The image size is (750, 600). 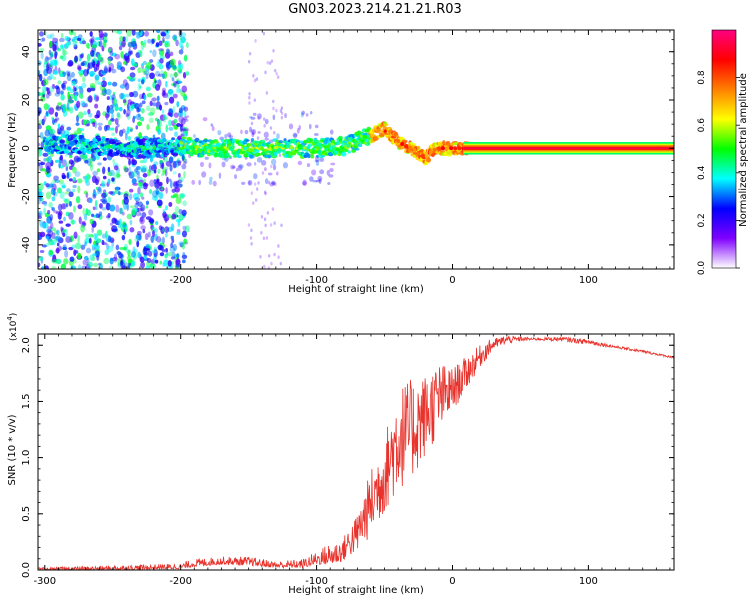 What do you see at coordinates (743, 150) in the screenshot?
I see `colorbar-label: Normalized spectral amplitude` at bounding box center [743, 150].